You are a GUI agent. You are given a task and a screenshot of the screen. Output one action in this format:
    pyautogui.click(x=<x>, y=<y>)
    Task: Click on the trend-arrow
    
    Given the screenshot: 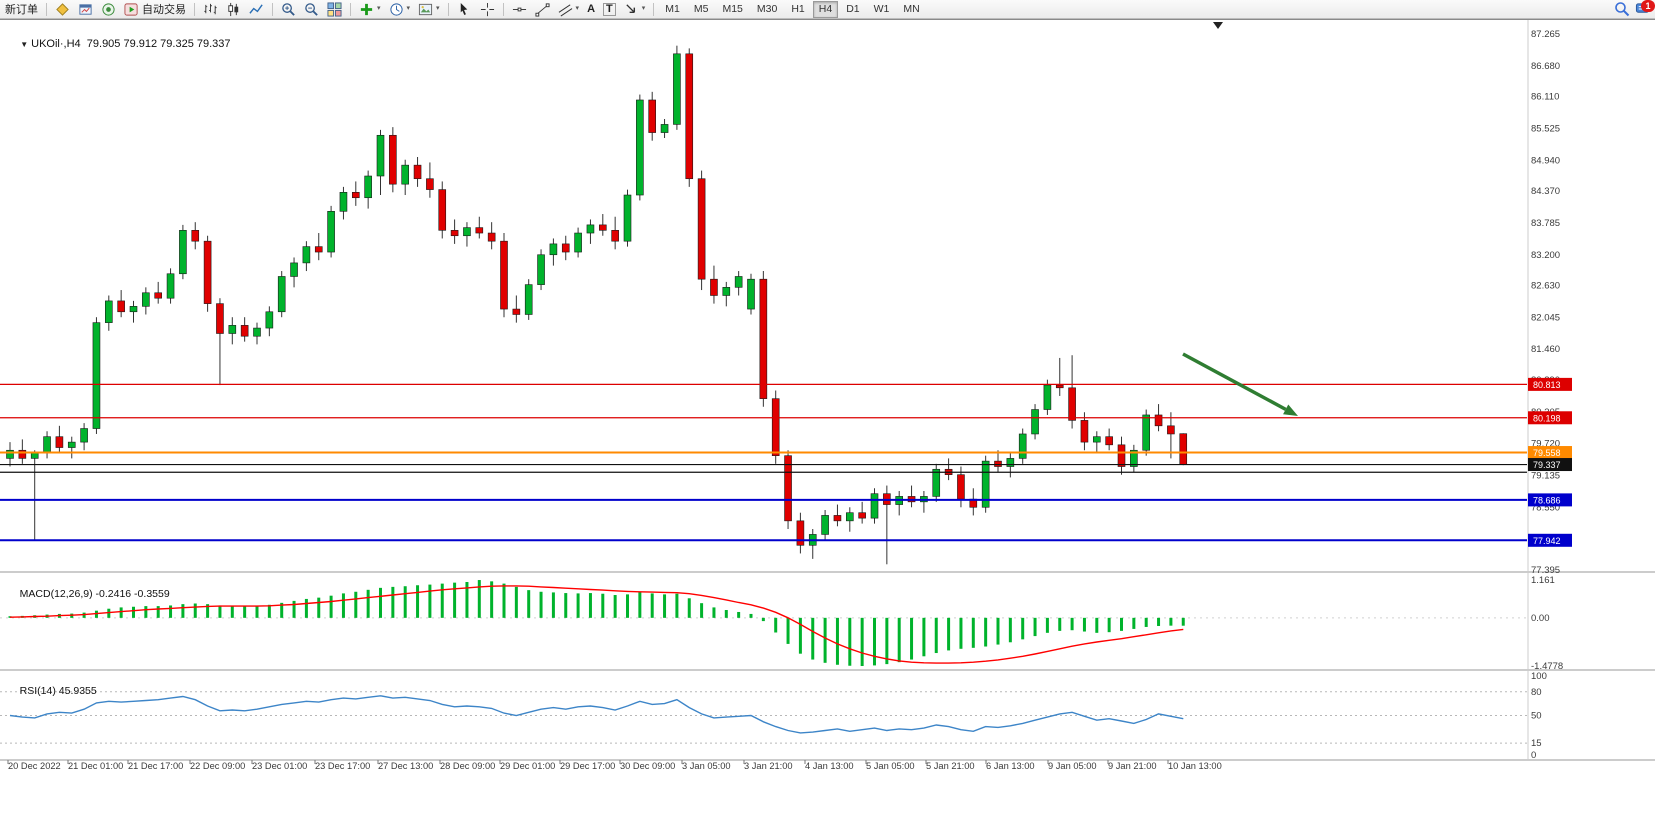 What is the action you would take?
    pyautogui.click(x=1240, y=384)
    